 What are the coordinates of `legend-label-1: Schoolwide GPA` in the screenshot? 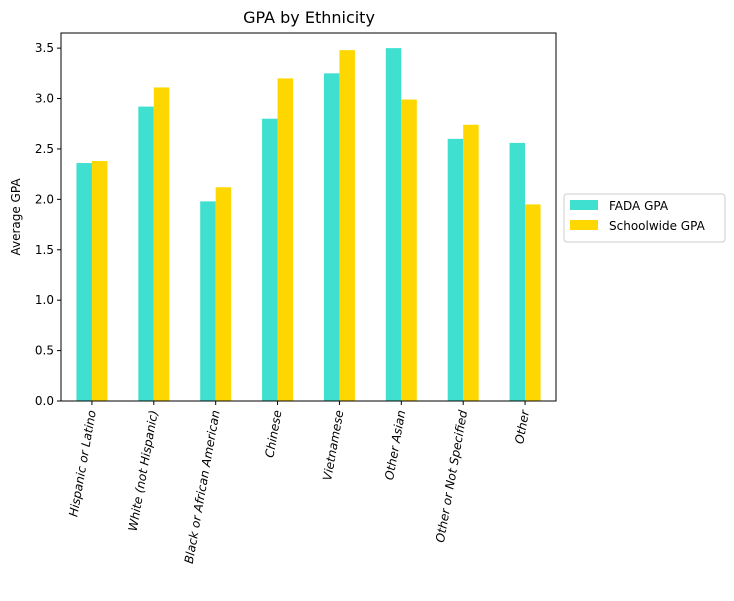 It's located at (657, 226).